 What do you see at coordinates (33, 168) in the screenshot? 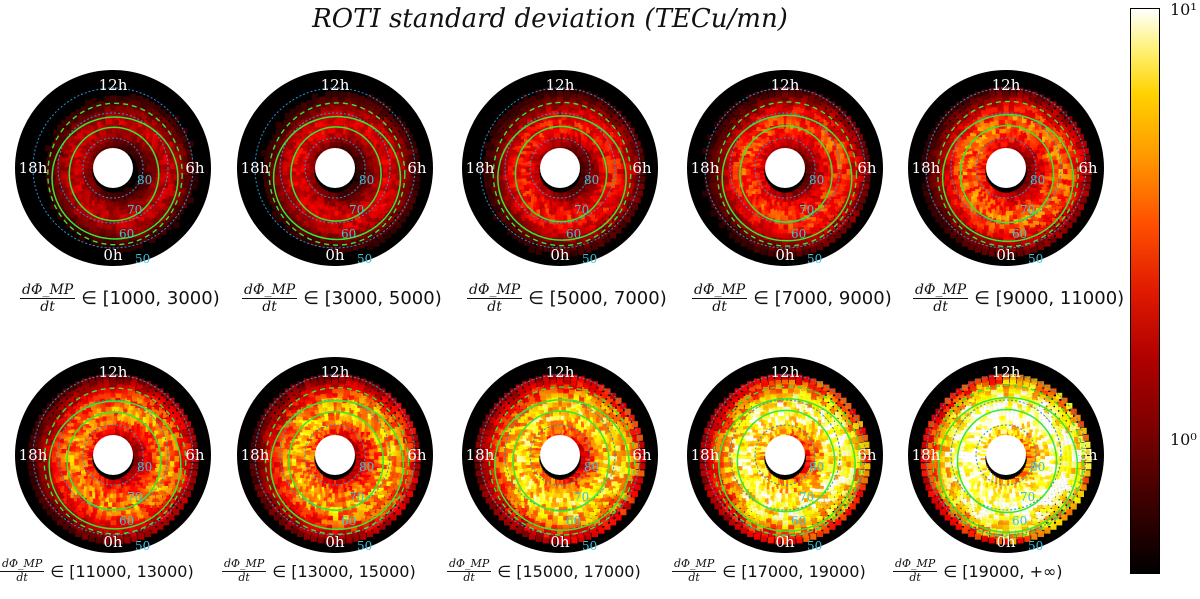
I see `mlt-label-left: 18h` at bounding box center [33, 168].